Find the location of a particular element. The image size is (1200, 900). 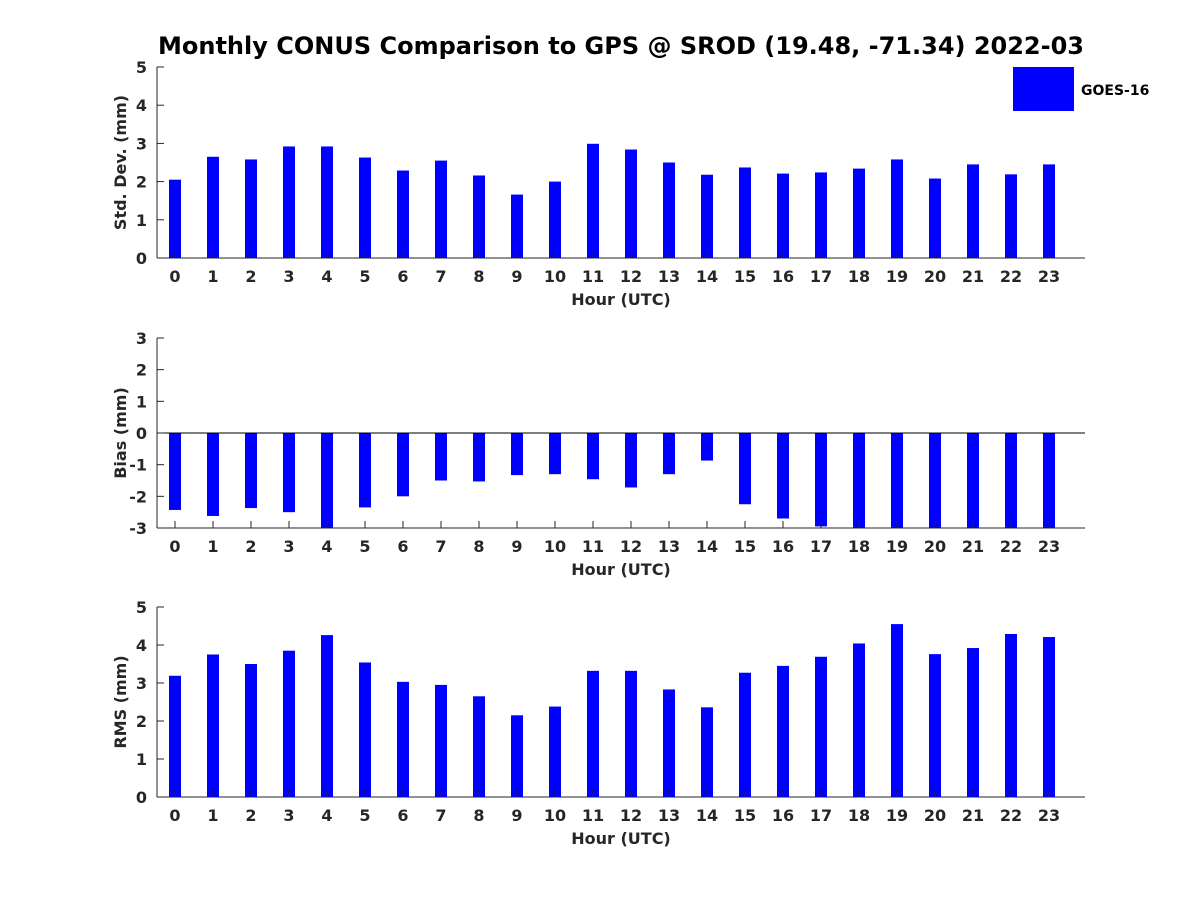

x-tick-label: 16 is located at coordinates (783, 546).